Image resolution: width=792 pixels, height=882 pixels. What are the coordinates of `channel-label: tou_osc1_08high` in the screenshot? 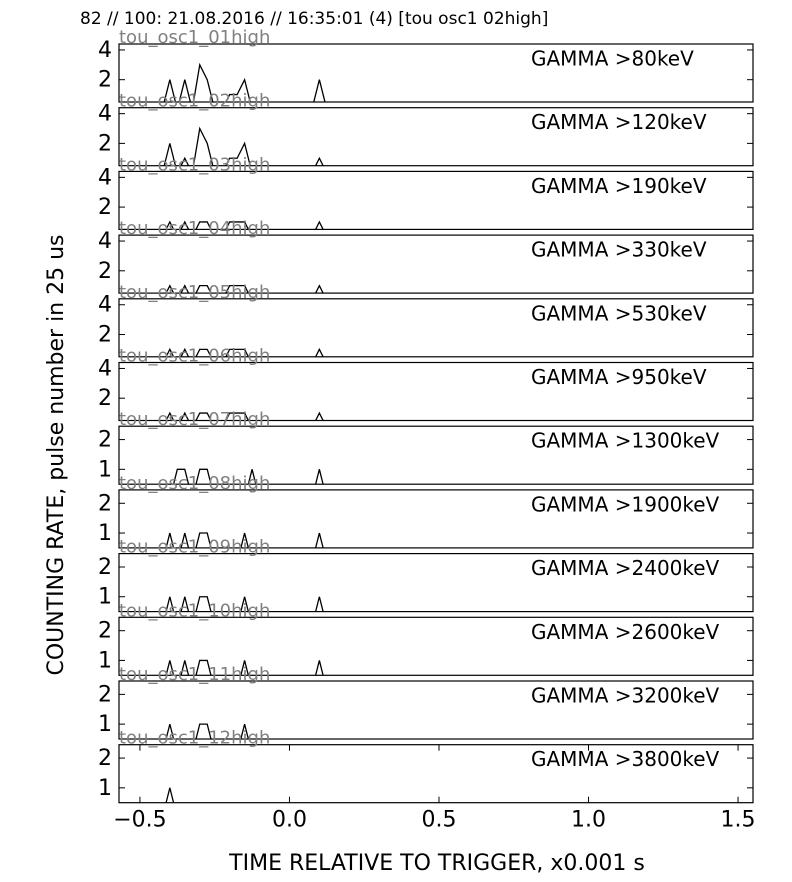 It's located at (194, 483).